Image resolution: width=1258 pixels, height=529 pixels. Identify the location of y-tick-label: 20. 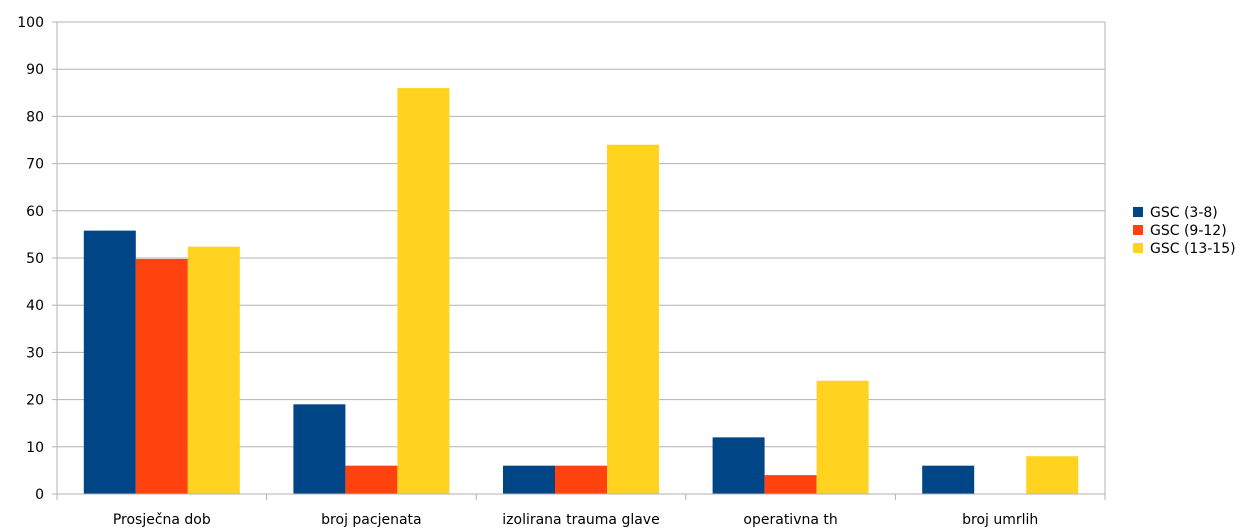
(35, 401).